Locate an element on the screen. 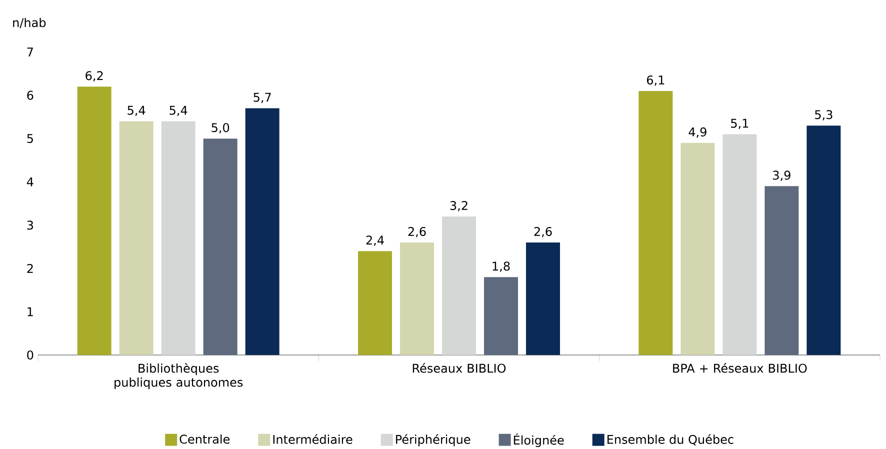 Image resolution: width=886 pixels, height=449 pixels. data-label: 5,3 is located at coordinates (823, 115).